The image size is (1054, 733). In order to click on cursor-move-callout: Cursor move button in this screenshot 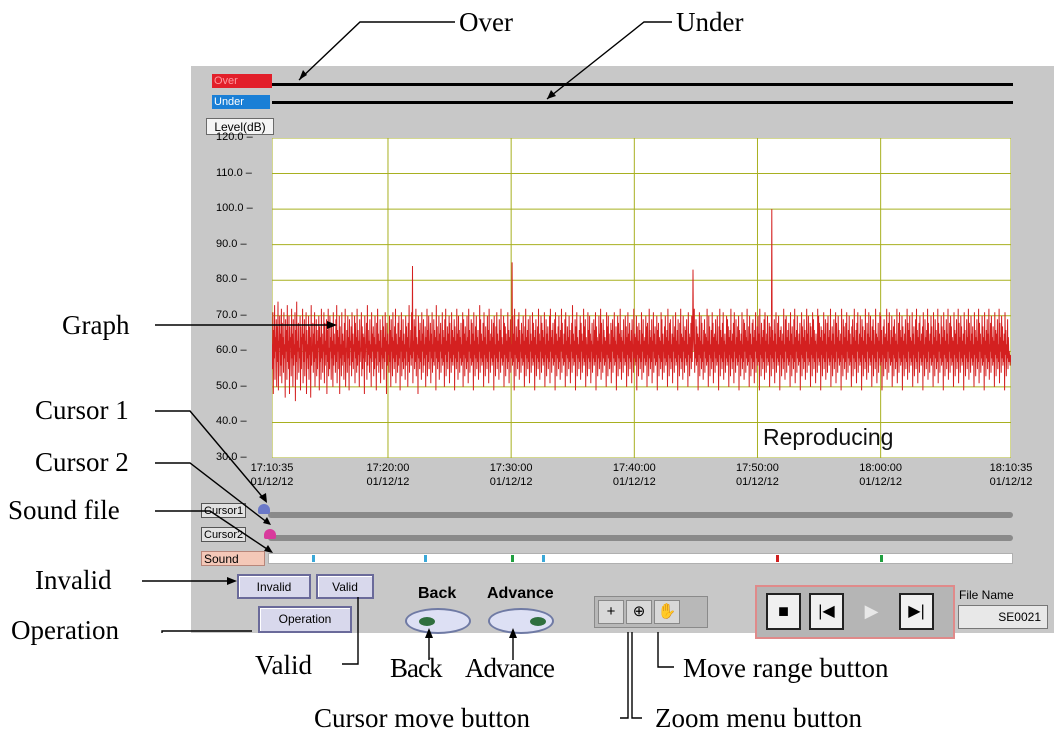, I will do `click(422, 718)`.